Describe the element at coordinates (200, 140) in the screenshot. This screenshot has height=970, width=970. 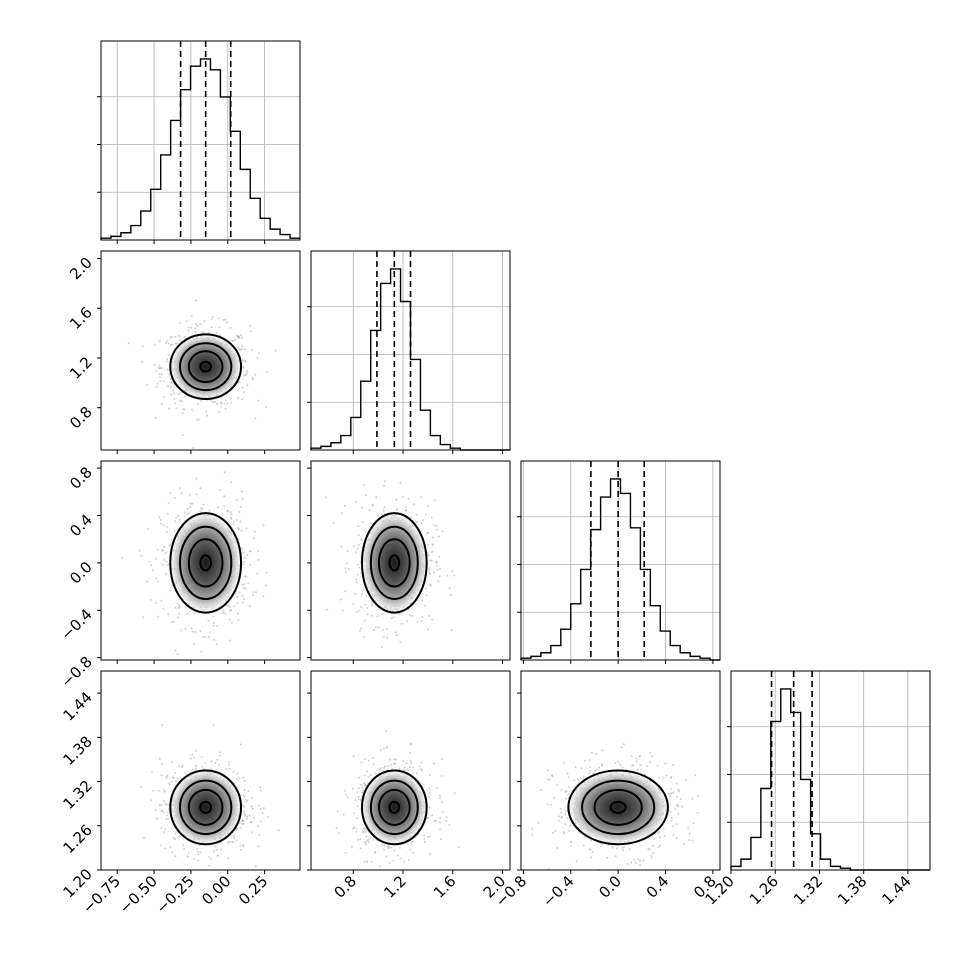
I see `panel-frame` at that location.